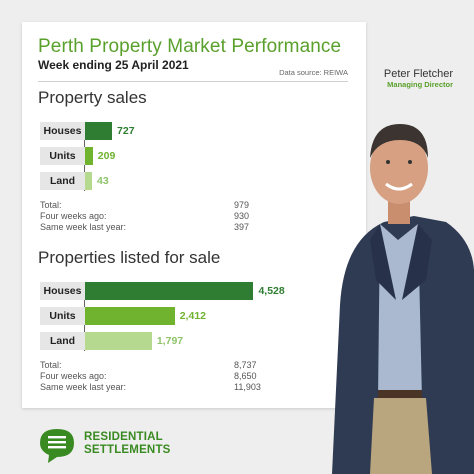 This screenshot has width=474, height=474. Describe the element at coordinates (106, 156) in the screenshot. I see `bar-value-label: 209` at that location.